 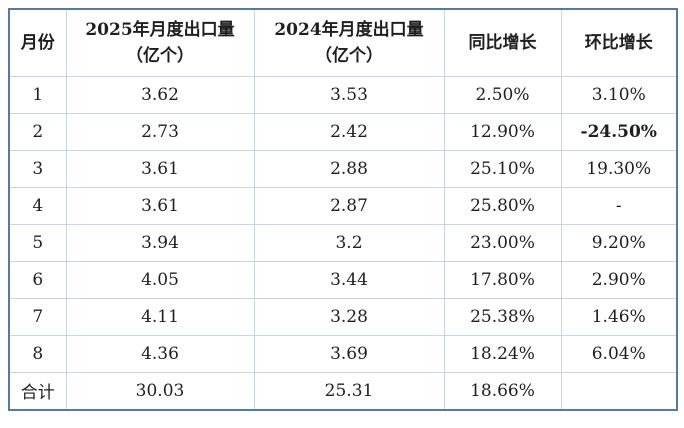 What do you see at coordinates (619, 391) in the screenshot?
I see `cell-mom-growth-empty` at bounding box center [619, 391].